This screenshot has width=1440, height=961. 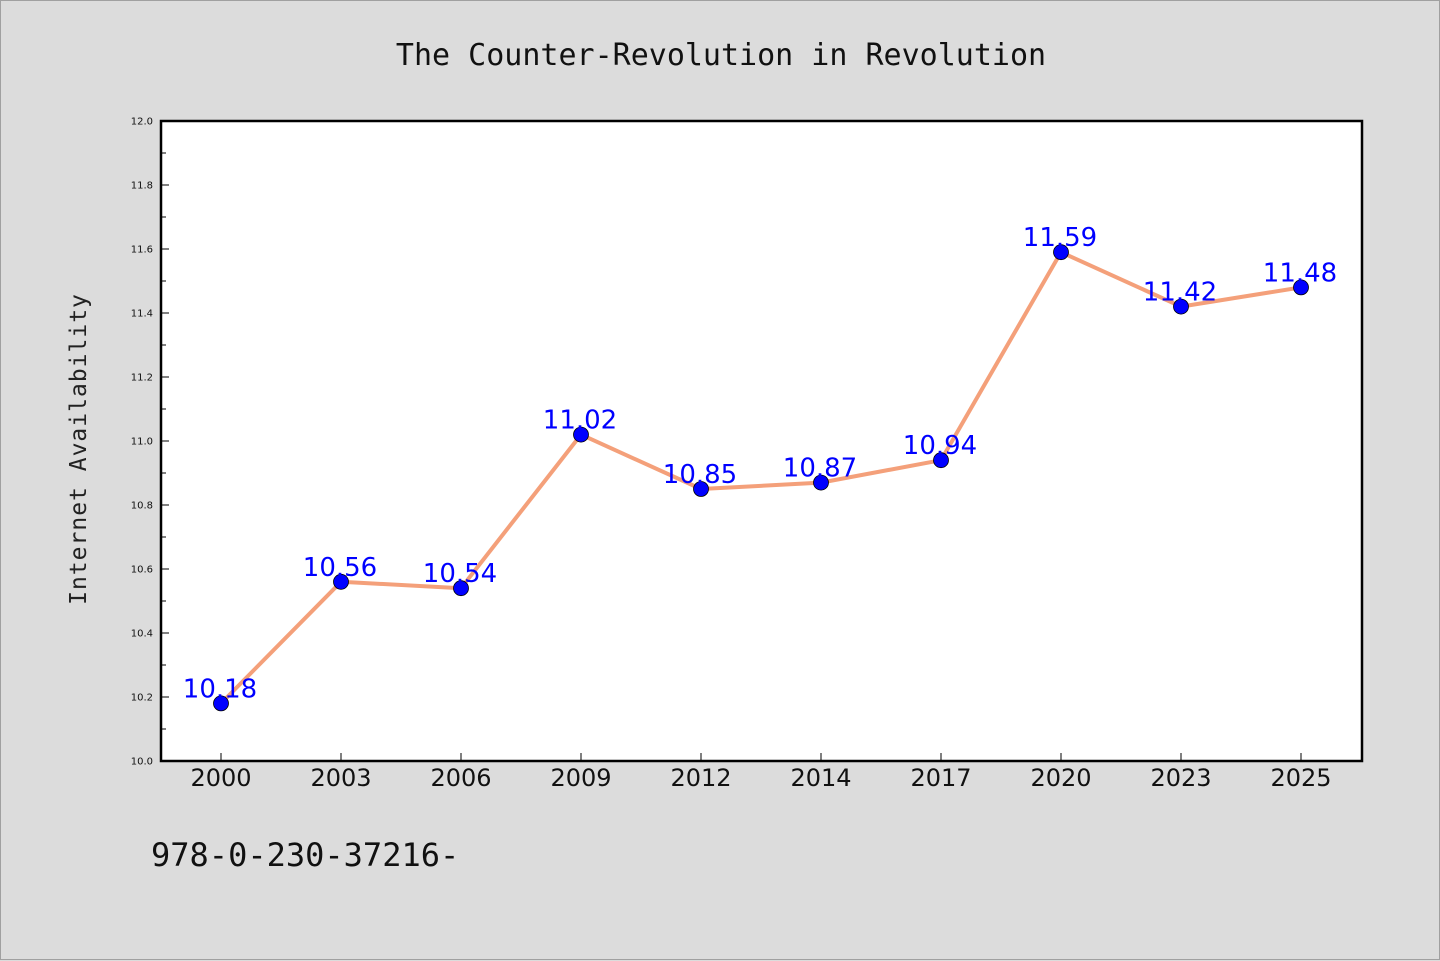 What do you see at coordinates (1180, 778) in the screenshot?
I see `x-tick-label: 2023` at bounding box center [1180, 778].